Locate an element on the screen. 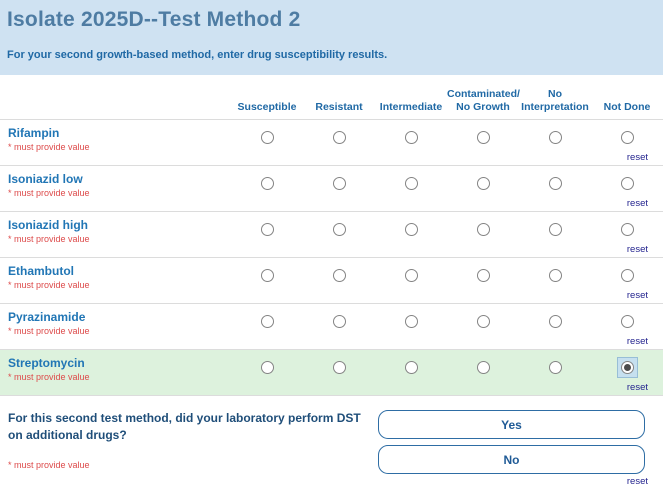 The image size is (663, 498). radio-isoniazid-high-resistant is located at coordinates (339, 229).